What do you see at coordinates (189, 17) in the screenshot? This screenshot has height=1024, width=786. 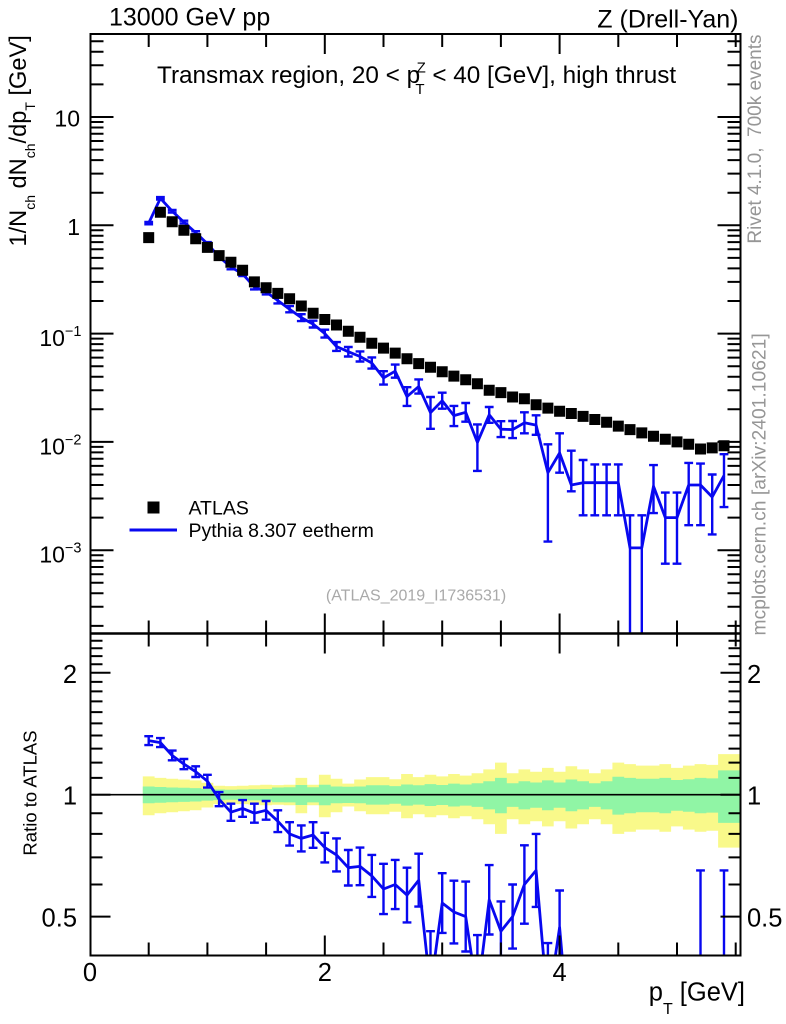 I see `svg-text: 13000 GeV pp` at bounding box center [189, 17].